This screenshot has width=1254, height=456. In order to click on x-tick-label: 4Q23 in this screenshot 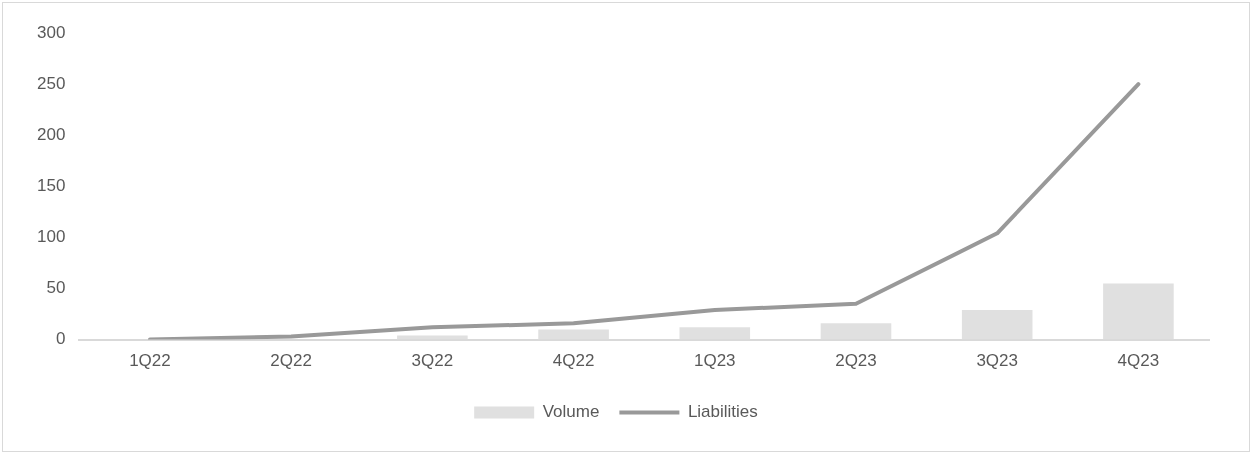, I will do `click(1138, 361)`.